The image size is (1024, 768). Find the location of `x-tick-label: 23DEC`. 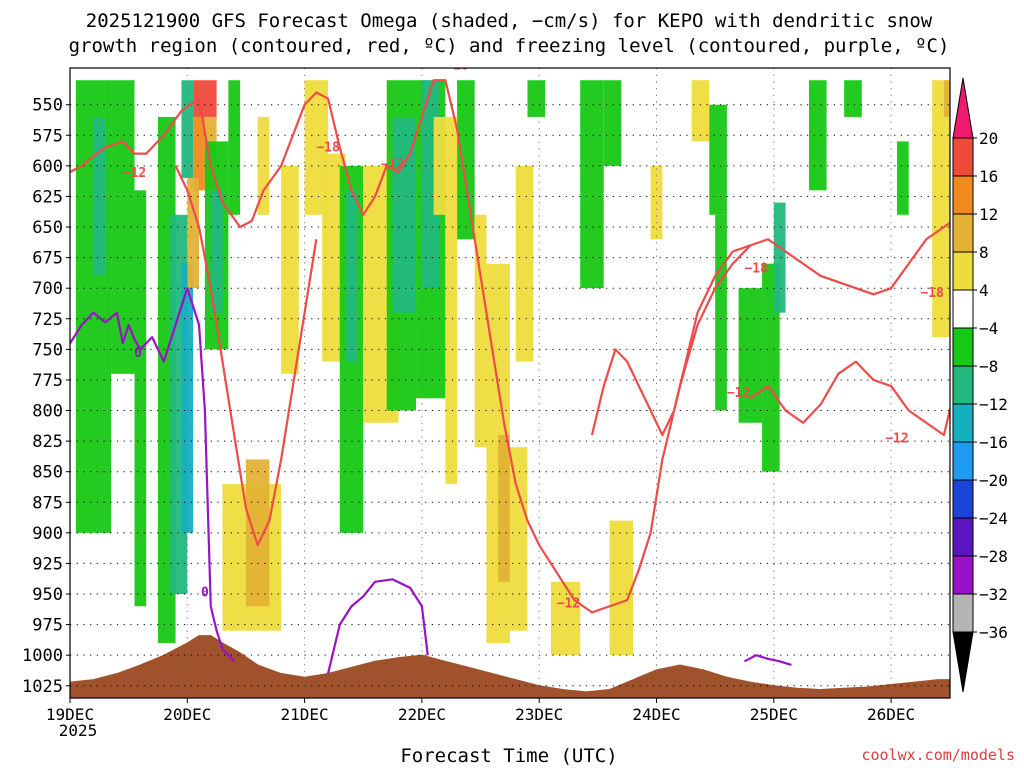

x-tick-label: 23DEC is located at coordinates (539, 714).